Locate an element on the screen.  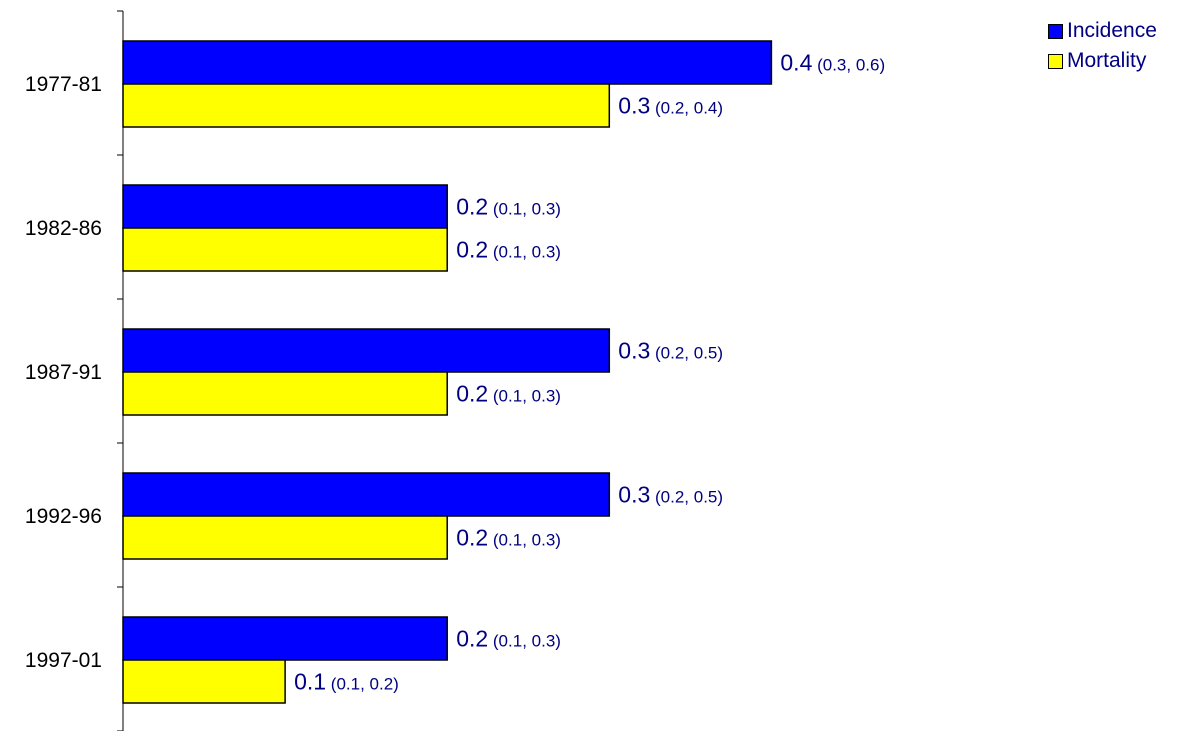
data-label: 0.3 (0.2, 0.4) is located at coordinates (670, 106).